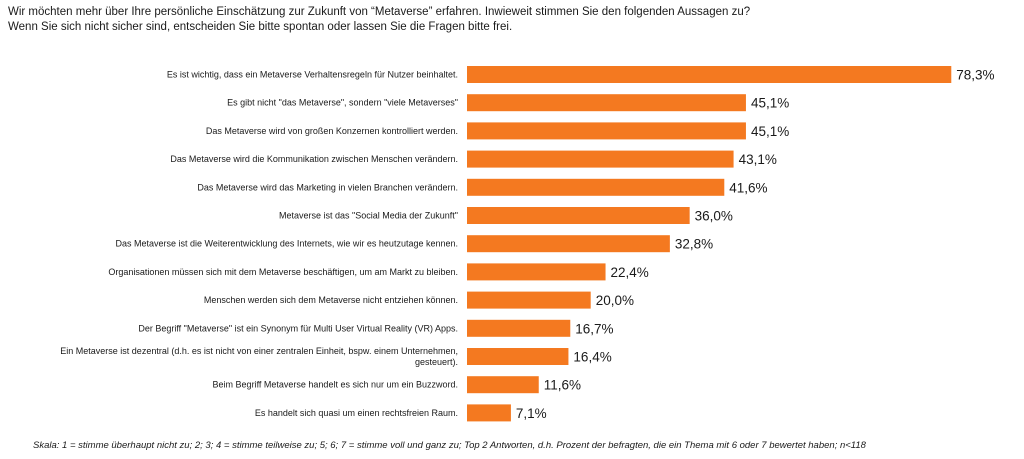  Describe the element at coordinates (714, 216) in the screenshot. I see `value-label-6: 36,0%` at that location.